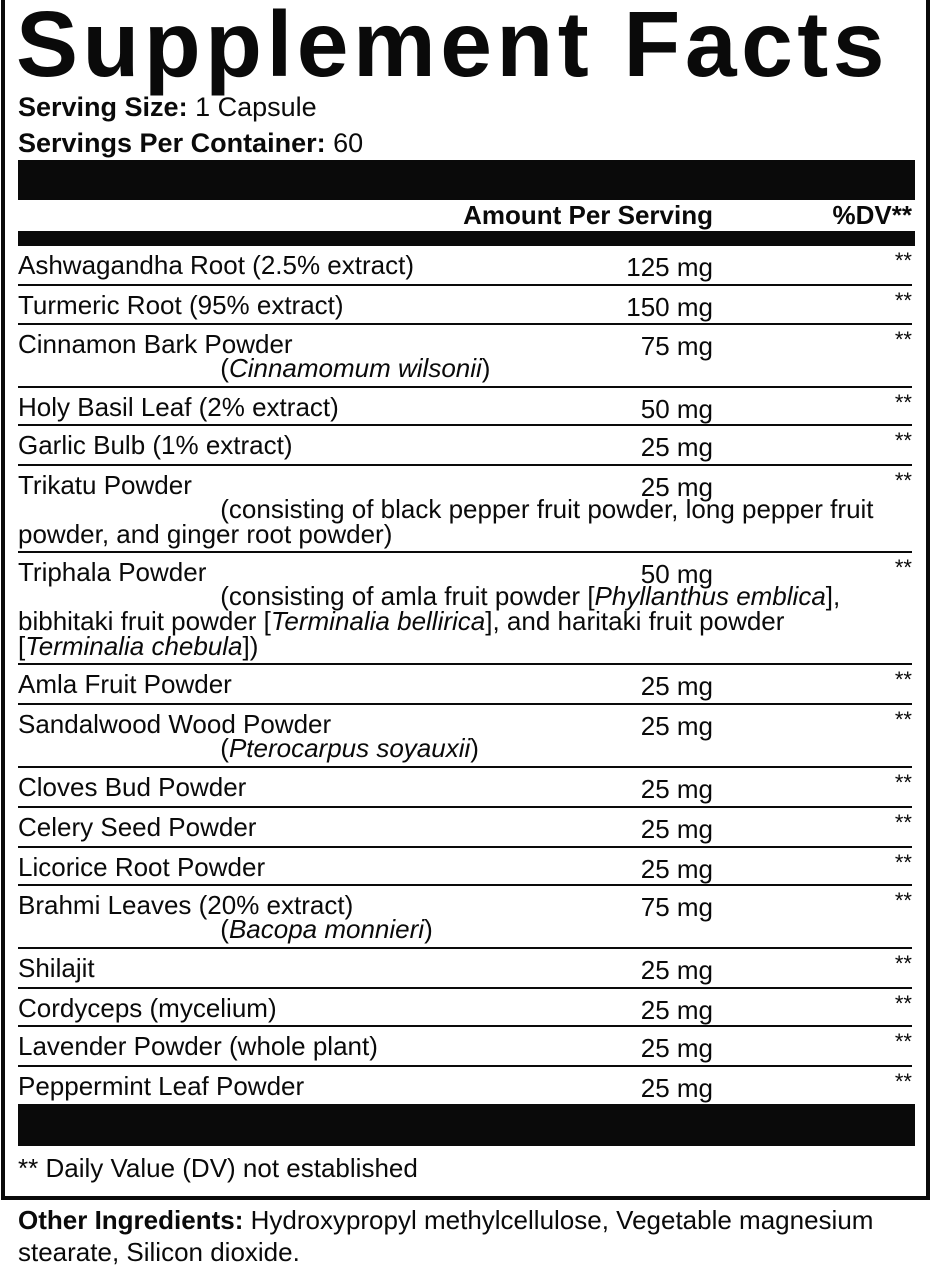 The height and width of the screenshot is (1283, 931). Describe the element at coordinates (465, 1047) in the screenshot. I see `ingredient-row: Lavender Powder (whole plant) 25 mg **` at that location.